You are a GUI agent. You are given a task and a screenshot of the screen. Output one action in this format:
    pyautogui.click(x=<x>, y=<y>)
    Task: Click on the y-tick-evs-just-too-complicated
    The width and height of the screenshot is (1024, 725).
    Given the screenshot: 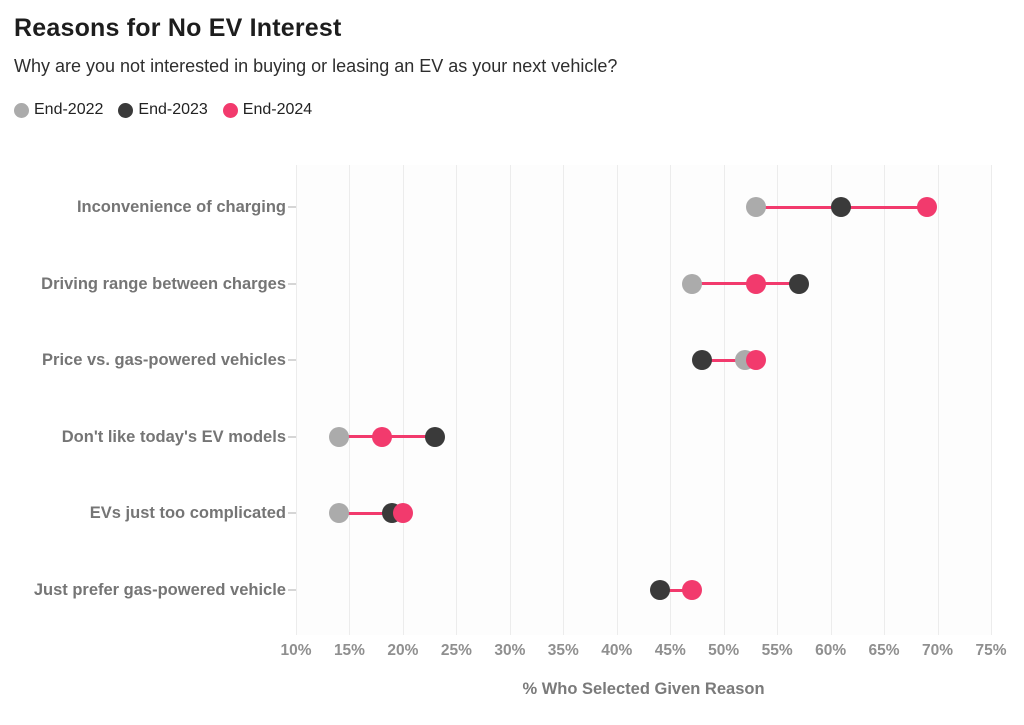 What is the action you would take?
    pyautogui.click(x=292, y=513)
    